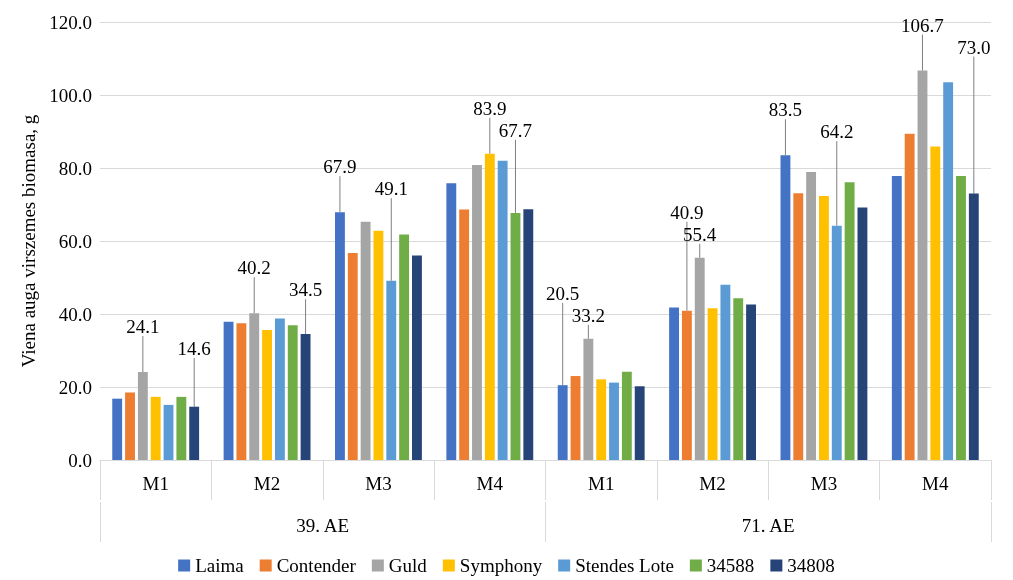 The width and height of the screenshot is (1013, 580). Describe the element at coordinates (837, 132) in the screenshot. I see `data-label: 64.2` at that location.